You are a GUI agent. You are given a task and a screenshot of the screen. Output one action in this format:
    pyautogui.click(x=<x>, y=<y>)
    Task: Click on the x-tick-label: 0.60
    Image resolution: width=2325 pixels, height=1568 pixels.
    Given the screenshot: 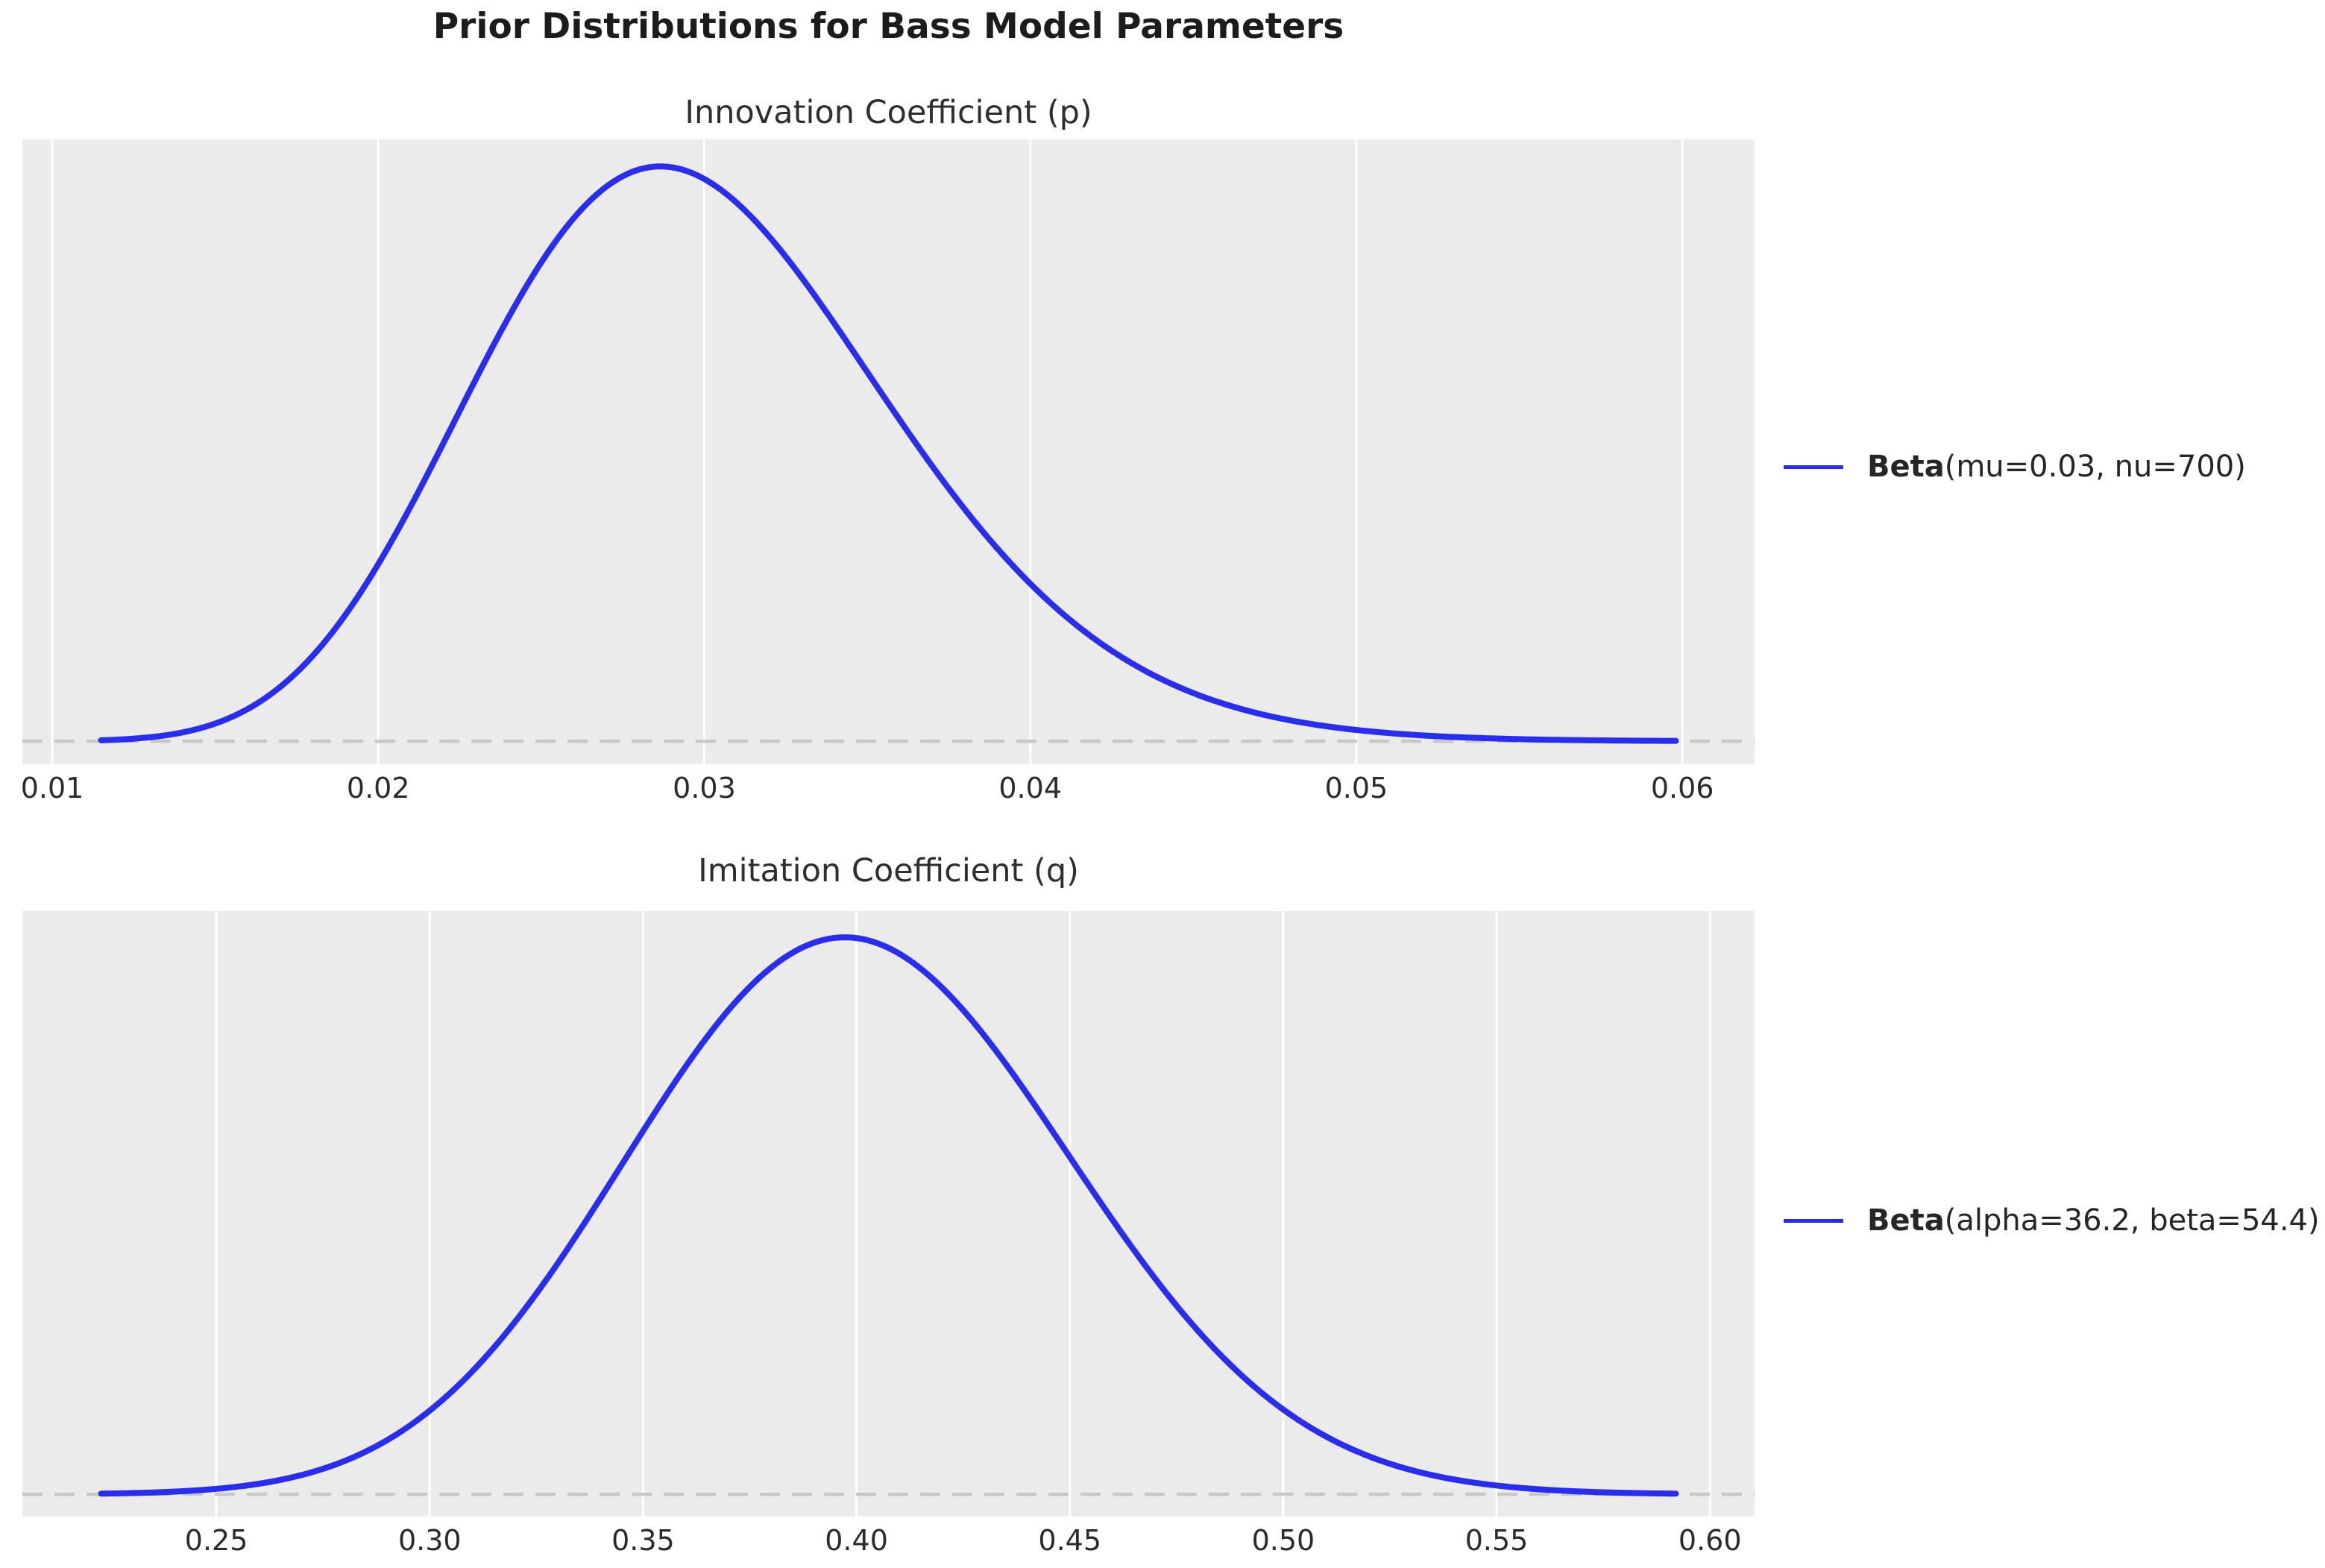 What is the action you would take?
    pyautogui.click(x=1710, y=1540)
    